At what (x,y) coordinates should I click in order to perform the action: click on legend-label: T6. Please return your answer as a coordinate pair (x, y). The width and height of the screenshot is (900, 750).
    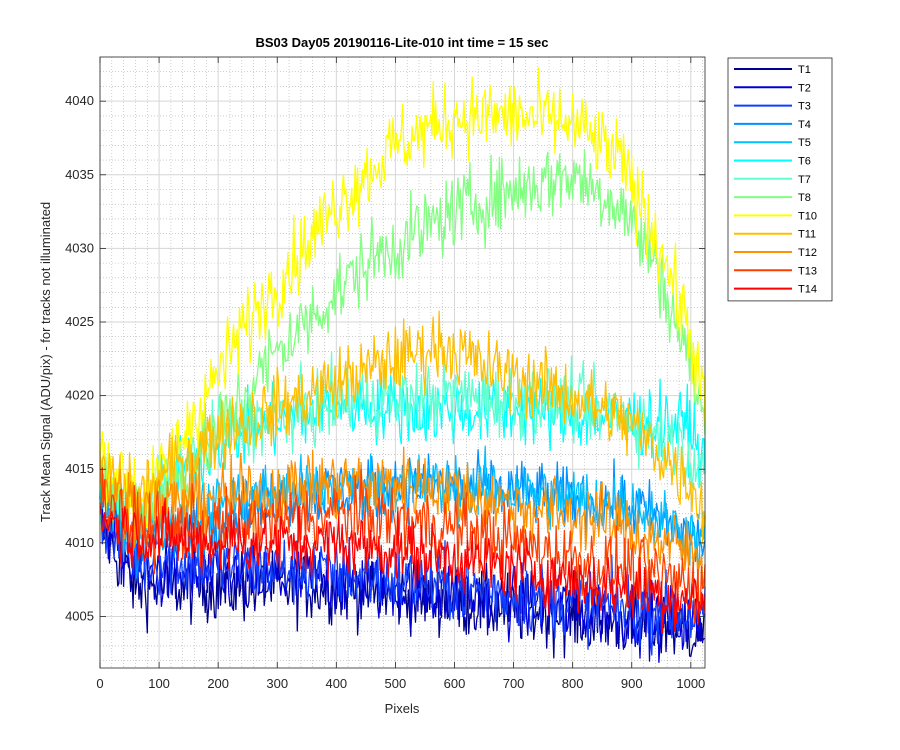
    Looking at the image, I should click on (804, 162).